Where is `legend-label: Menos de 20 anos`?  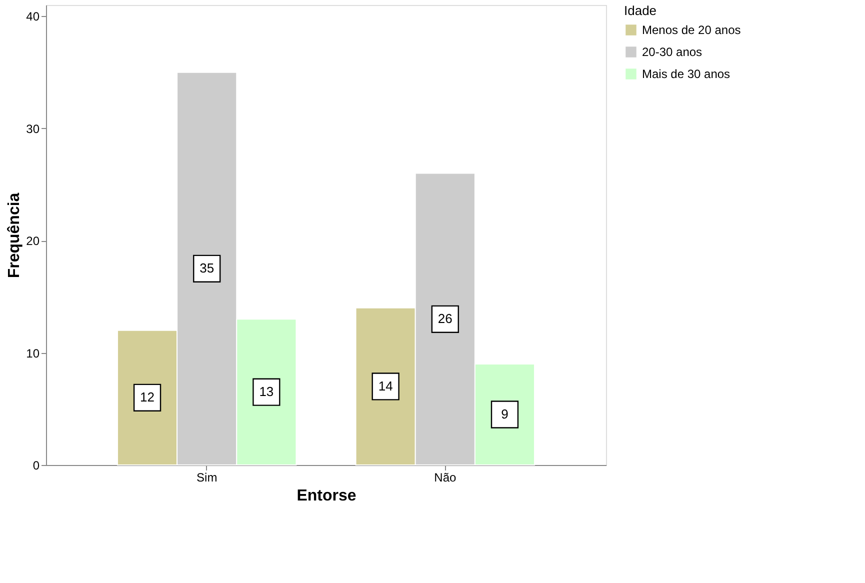
legend-label: Menos de 20 anos is located at coordinates (691, 30).